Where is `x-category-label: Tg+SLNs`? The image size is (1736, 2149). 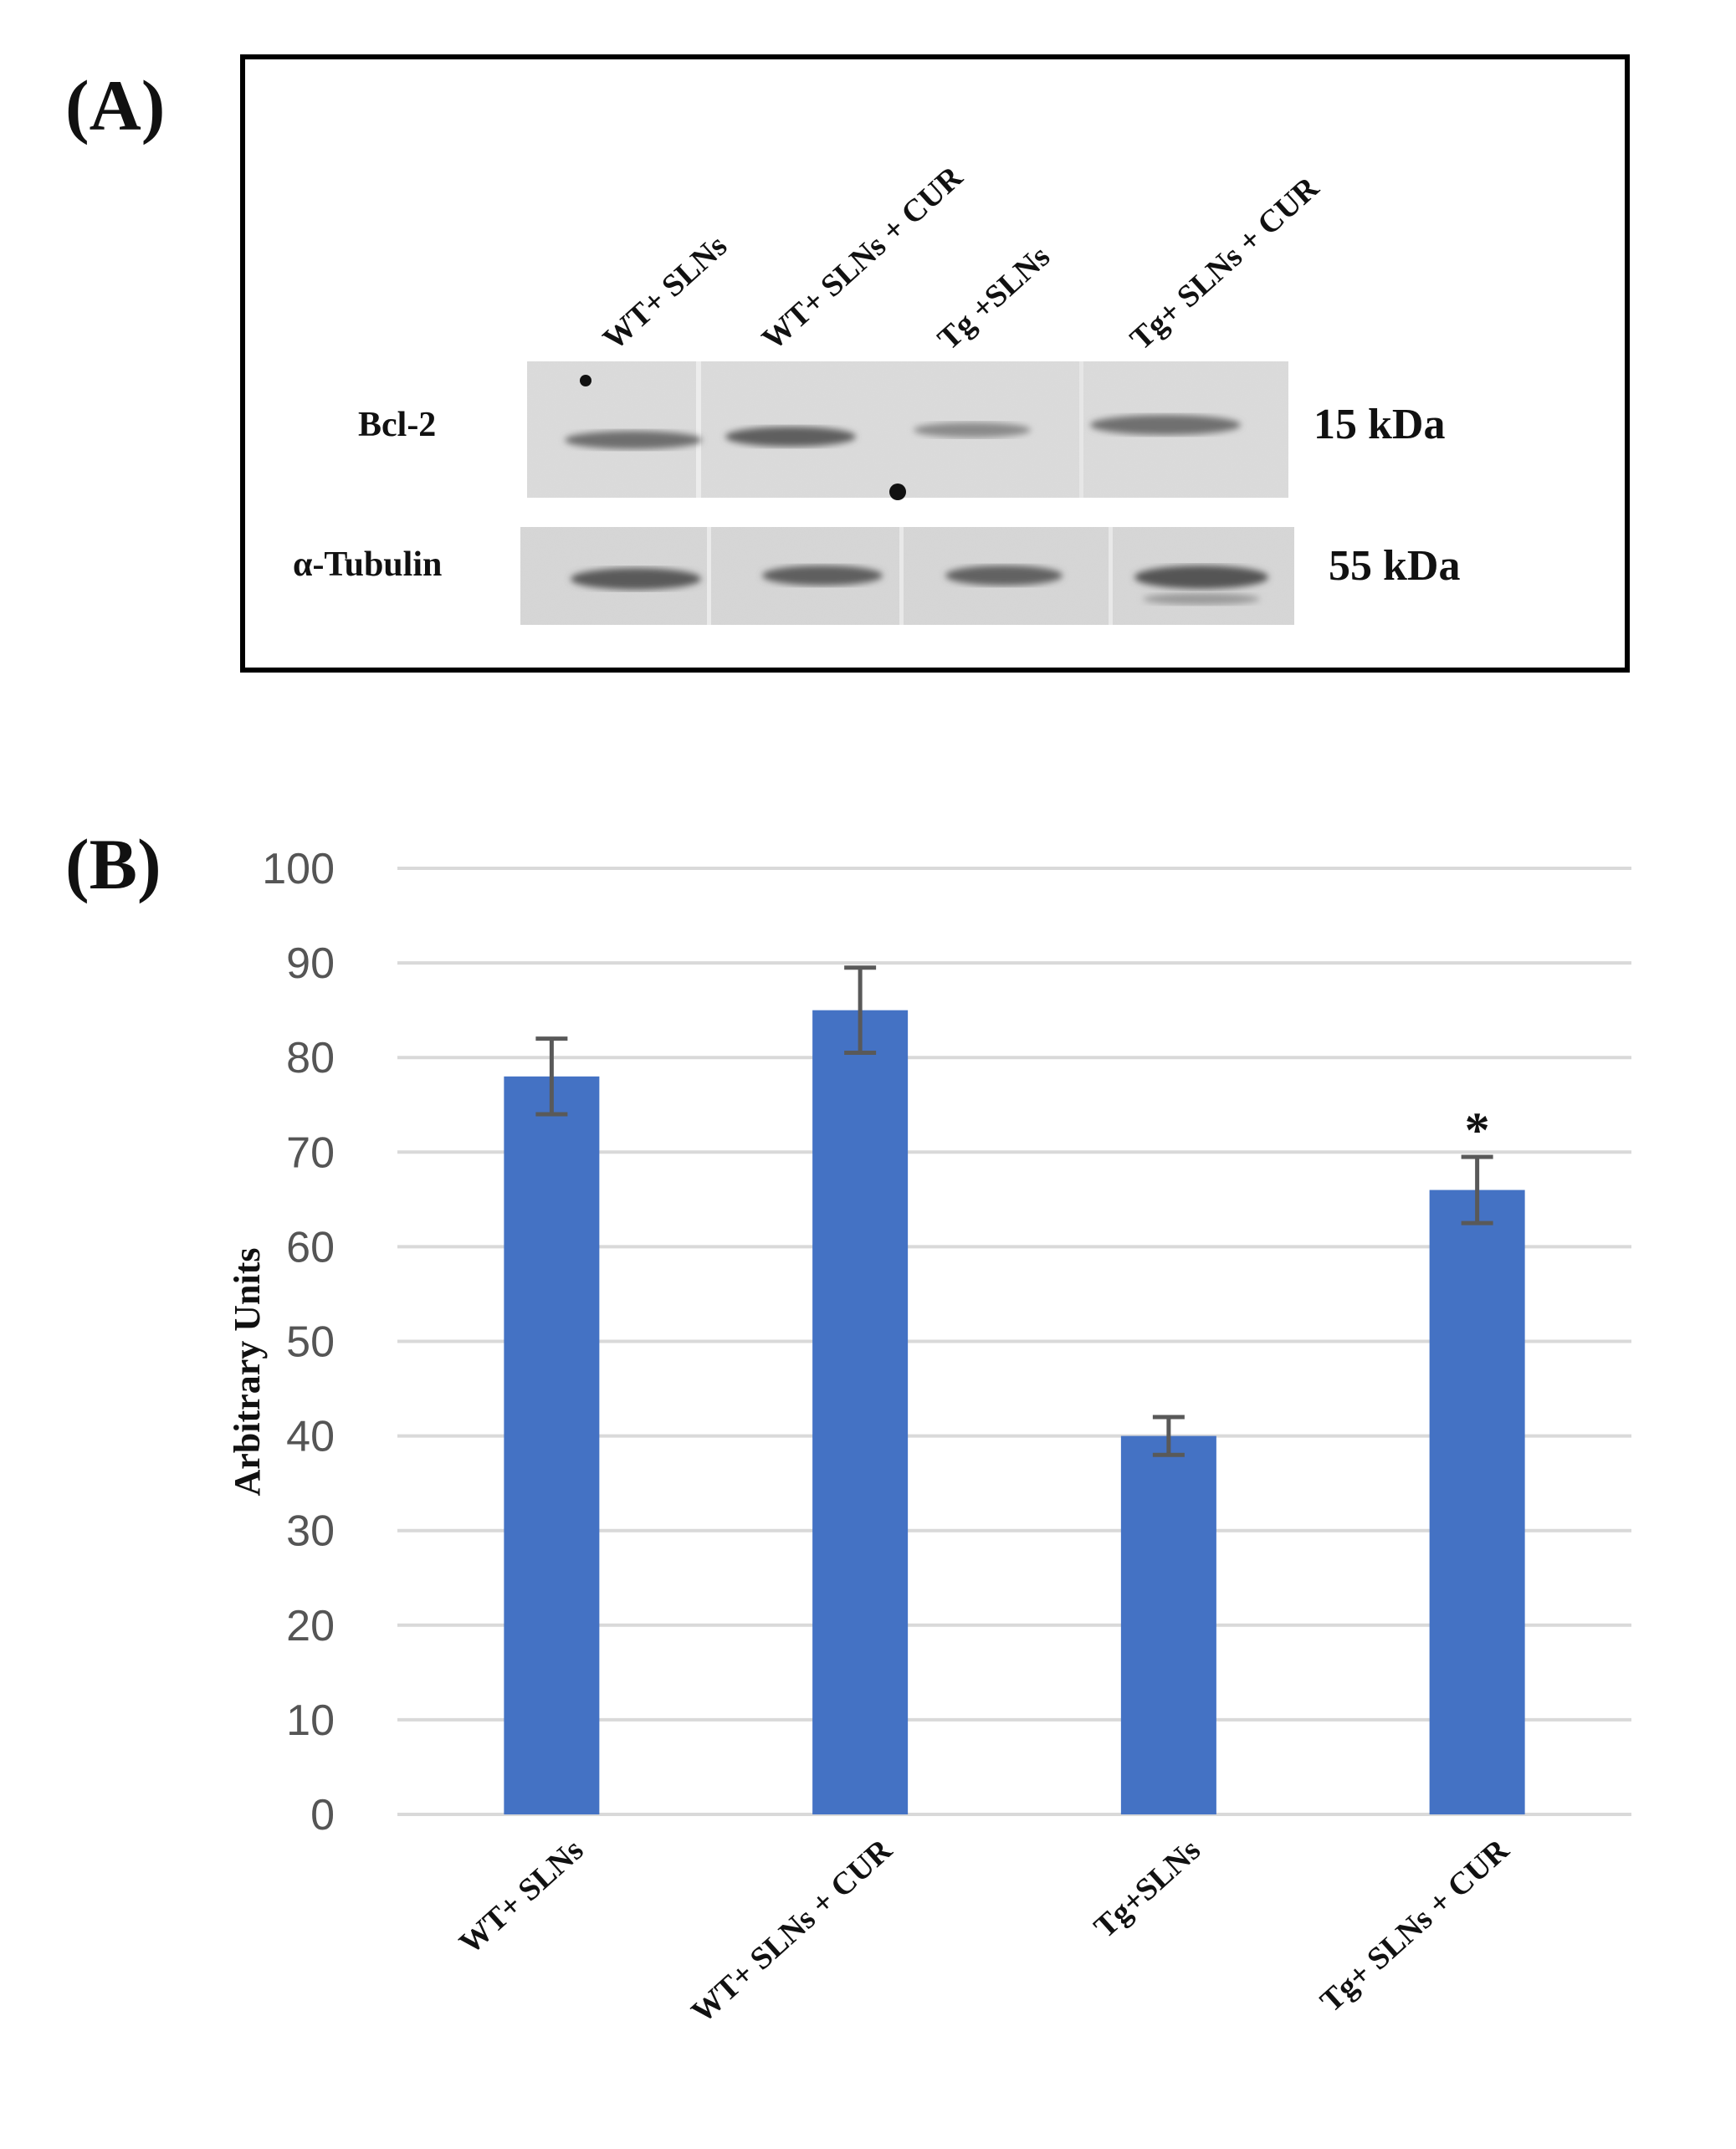
x-category-label: Tg+SLNs is located at coordinates (1147, 1889).